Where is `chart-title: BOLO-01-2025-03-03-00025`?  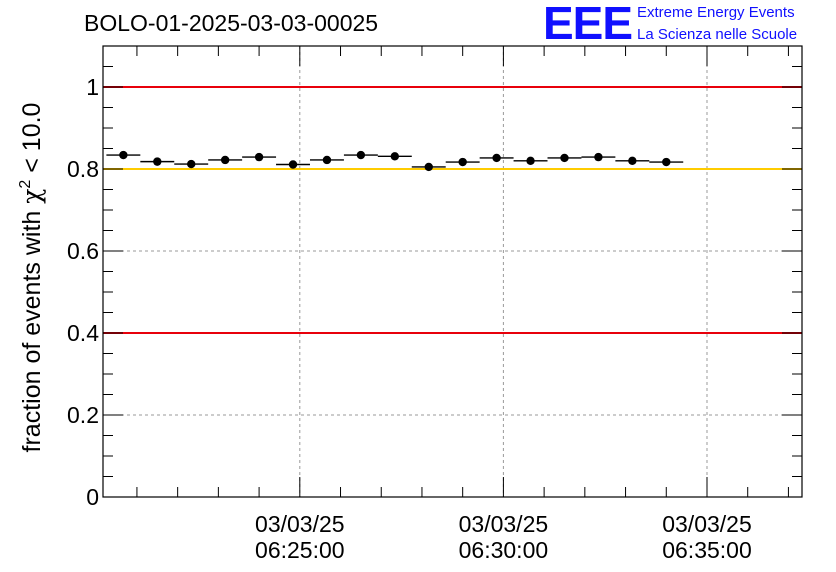
chart-title: BOLO-01-2025-03-03-00025 is located at coordinates (231, 23).